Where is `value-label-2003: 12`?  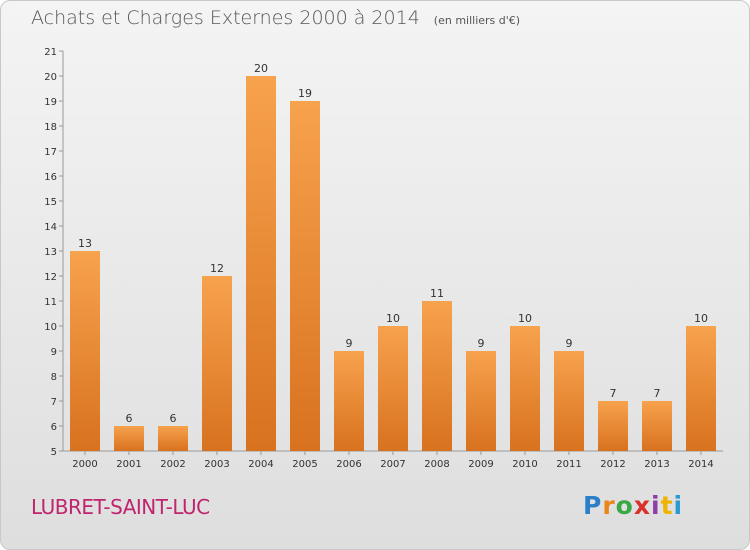
value-label-2003: 12 is located at coordinates (217, 268).